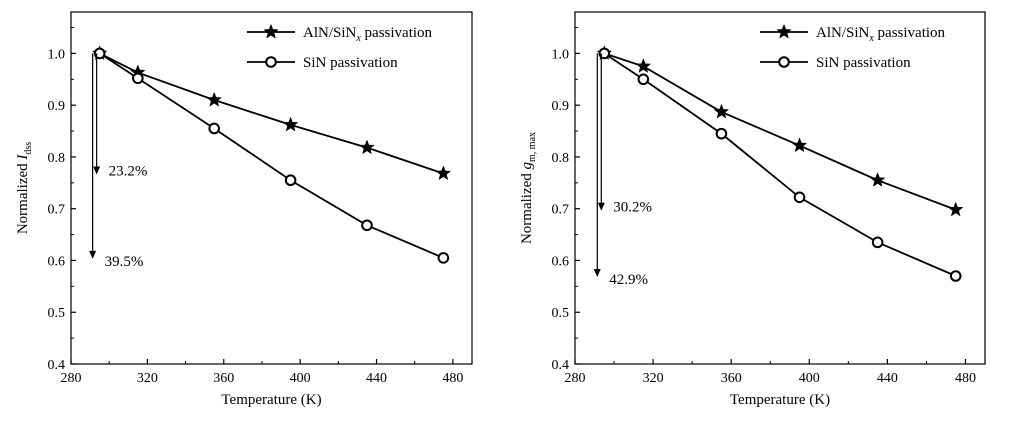 This screenshot has width=1012, height=426. I want to click on drop-percentage-label: 23.2%, so click(128, 172).